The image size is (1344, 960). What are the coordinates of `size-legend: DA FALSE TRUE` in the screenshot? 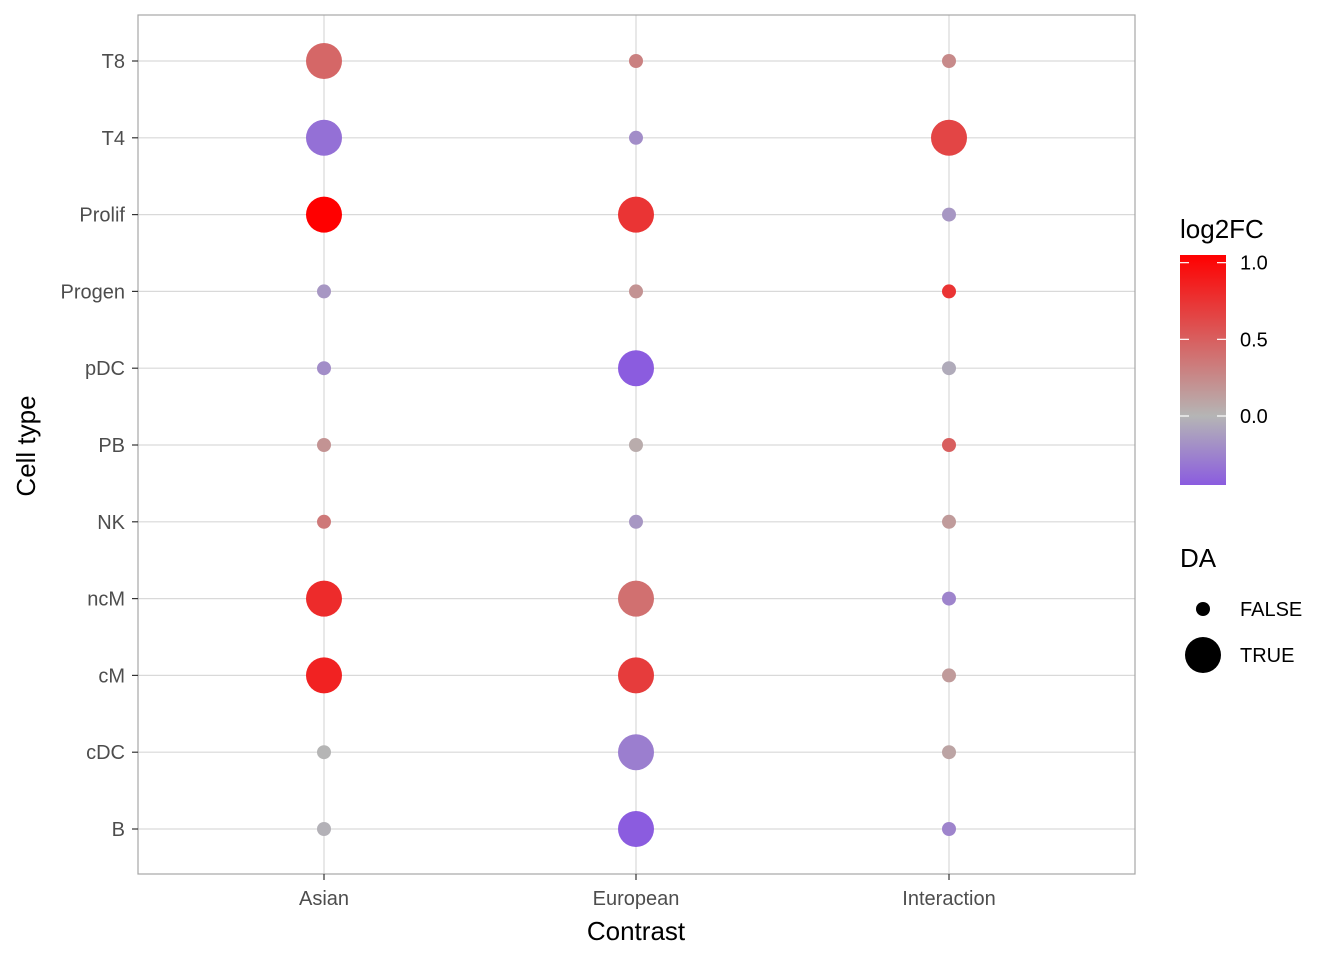 It's located at (1241, 608).